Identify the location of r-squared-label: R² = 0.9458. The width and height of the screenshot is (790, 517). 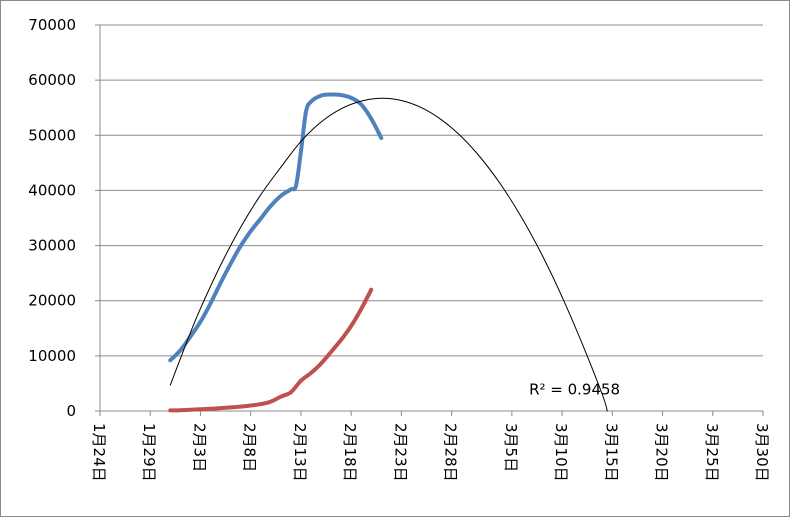
(574, 390).